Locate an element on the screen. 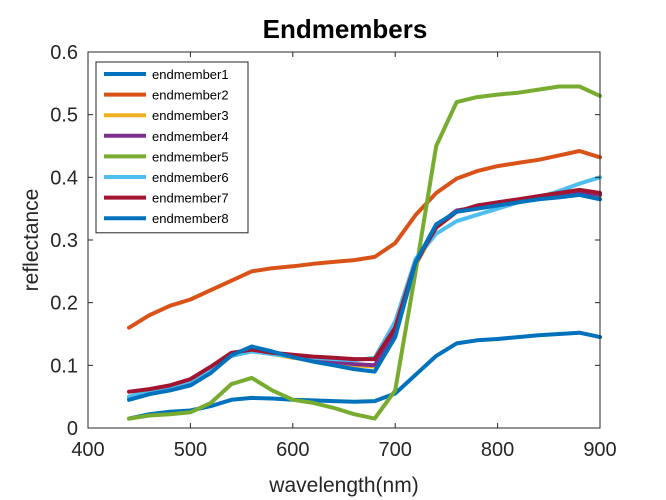 This screenshot has height=500, width=666. y-axis-label: reflectance is located at coordinates (31, 240).